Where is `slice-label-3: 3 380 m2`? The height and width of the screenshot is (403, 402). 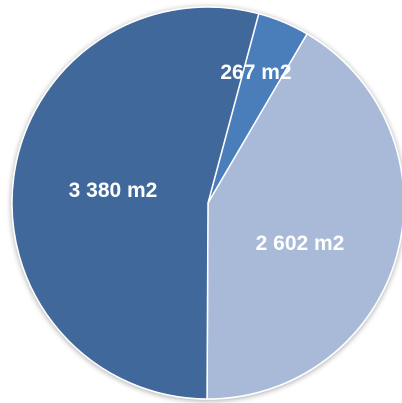 slice-label-3: 3 380 m2 is located at coordinates (113, 190).